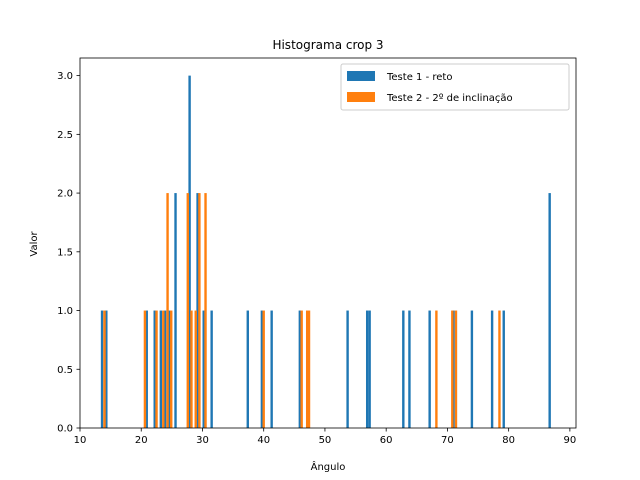 Image resolution: width=640 pixels, height=480 pixels. What do you see at coordinates (386, 440) in the screenshot?
I see `x-tick-label-5: 60` at bounding box center [386, 440].